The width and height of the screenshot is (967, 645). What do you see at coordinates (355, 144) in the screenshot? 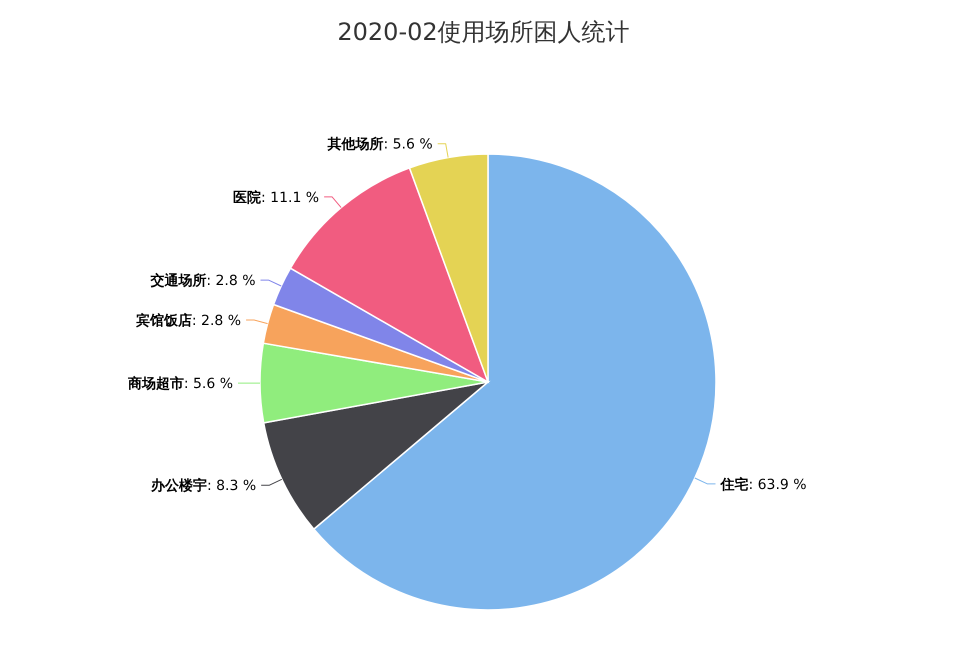
I see `slice-label: 其他场所` at bounding box center [355, 144].